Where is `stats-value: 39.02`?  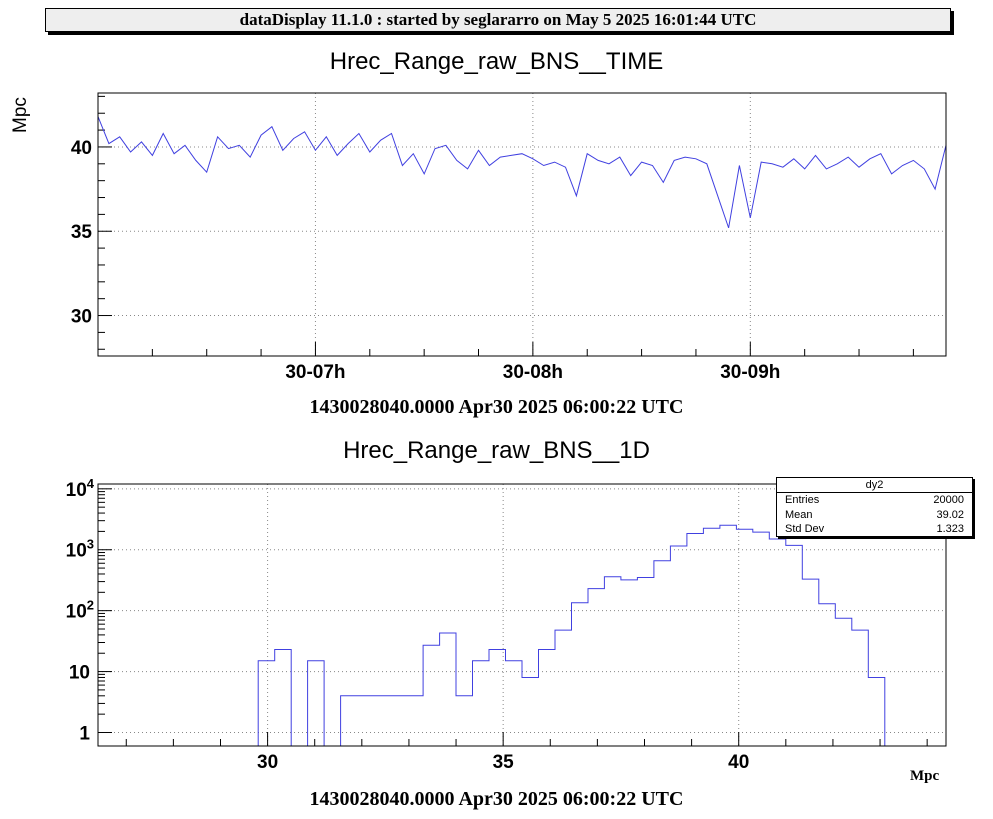 stats-value: 39.02 is located at coordinates (950, 514).